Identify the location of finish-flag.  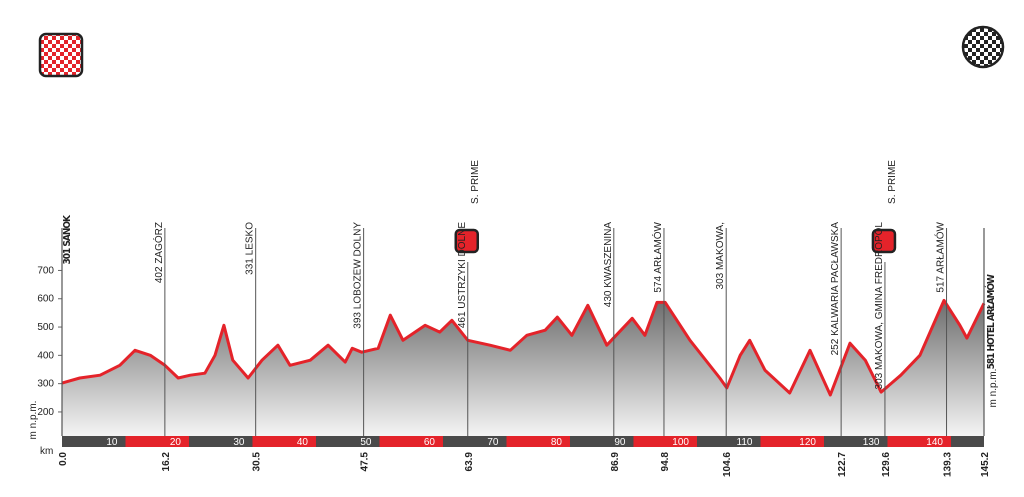
(983, 47).